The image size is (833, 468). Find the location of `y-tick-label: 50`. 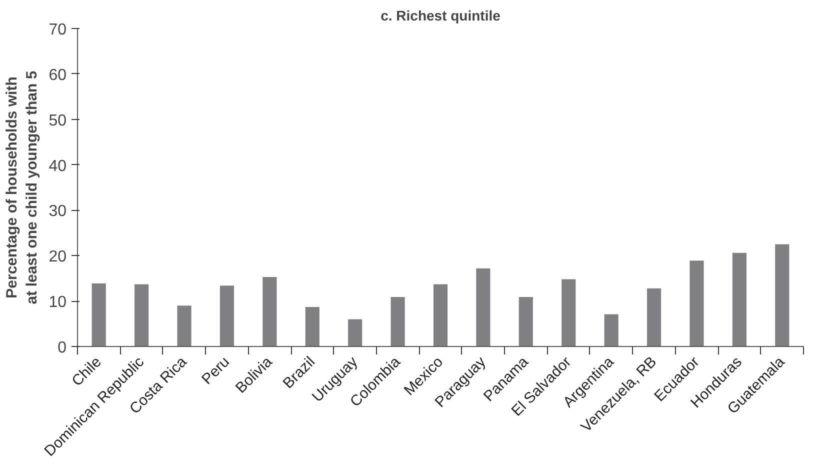

y-tick-label: 50 is located at coordinates (57, 121).